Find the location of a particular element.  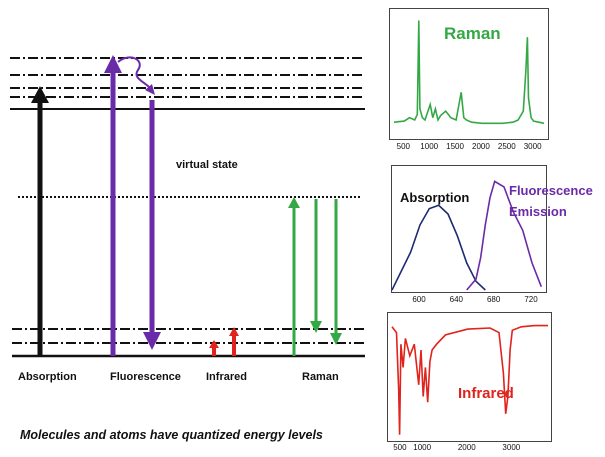

raman-spectrum-line is located at coordinates (469, 72).